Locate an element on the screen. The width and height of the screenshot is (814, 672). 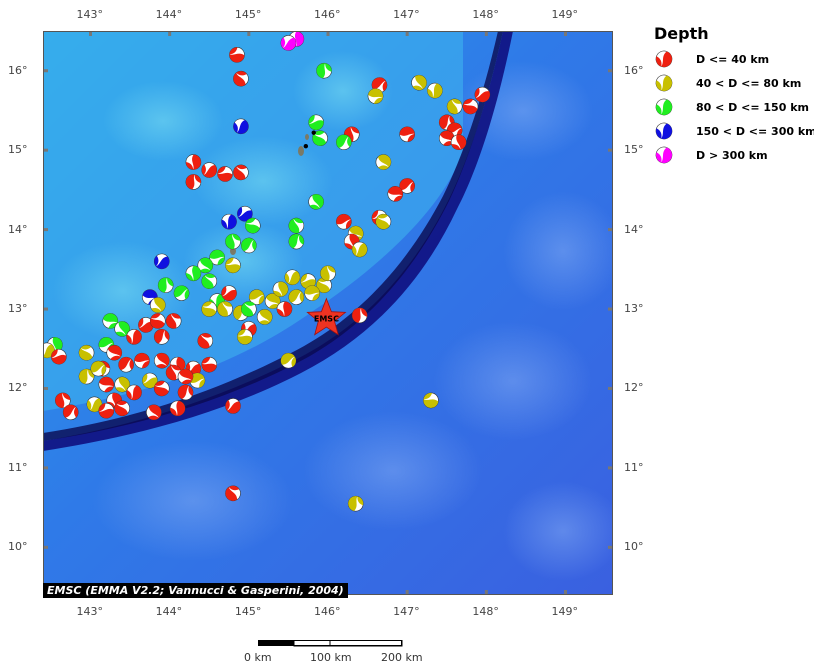
legend-item: D > 300 km is located at coordinates (711, 155).